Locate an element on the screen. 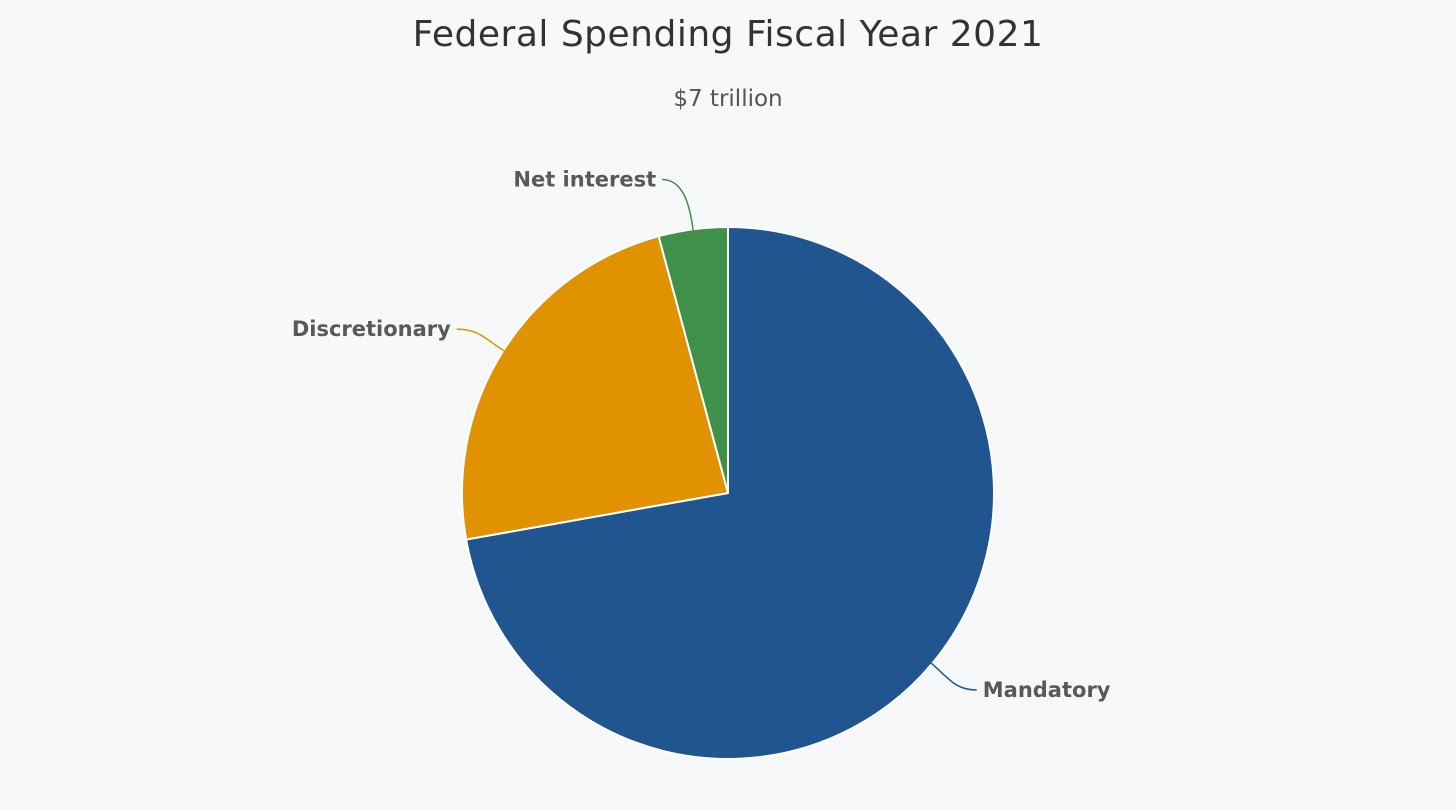 Image resolution: width=1456 pixels, height=809 pixels. chart-subtitle: $7 trillion is located at coordinates (728, 99).